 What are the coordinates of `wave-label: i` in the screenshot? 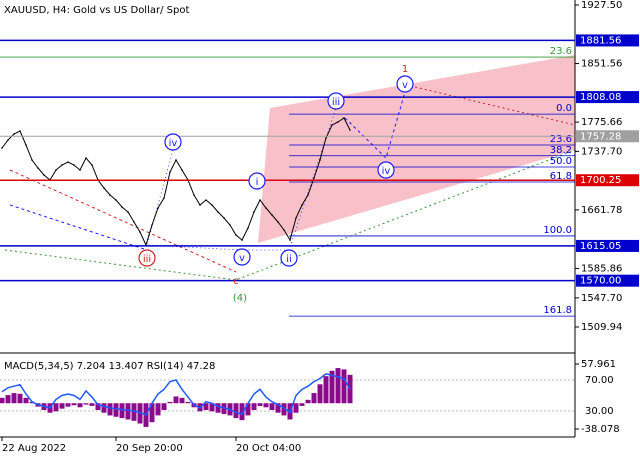 It's located at (257, 182).